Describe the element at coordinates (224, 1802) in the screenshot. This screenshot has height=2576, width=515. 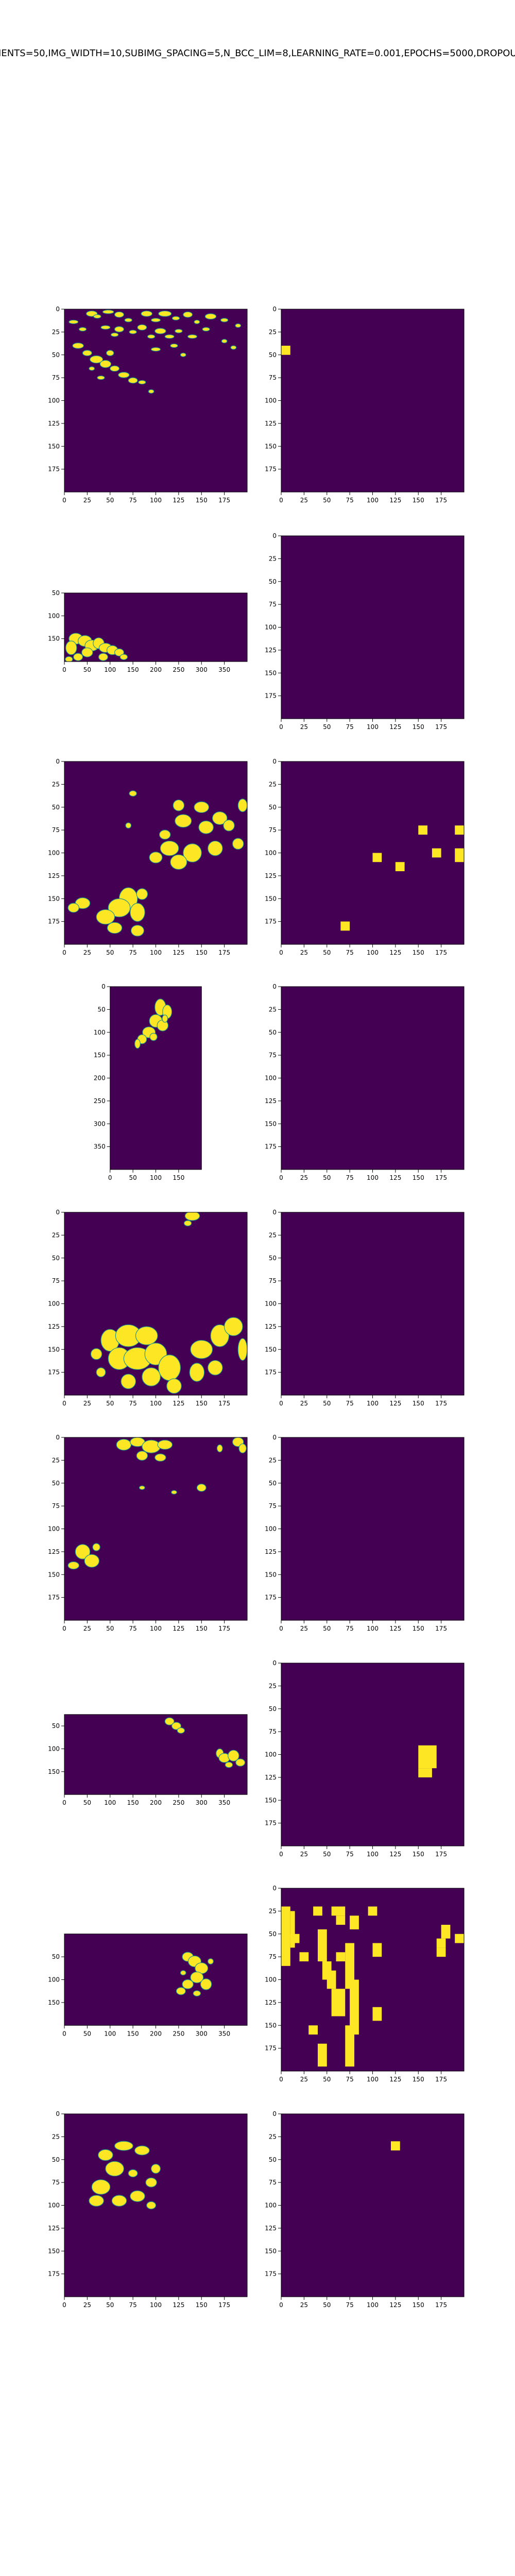
I see `x-tick-label: 350` at that location.